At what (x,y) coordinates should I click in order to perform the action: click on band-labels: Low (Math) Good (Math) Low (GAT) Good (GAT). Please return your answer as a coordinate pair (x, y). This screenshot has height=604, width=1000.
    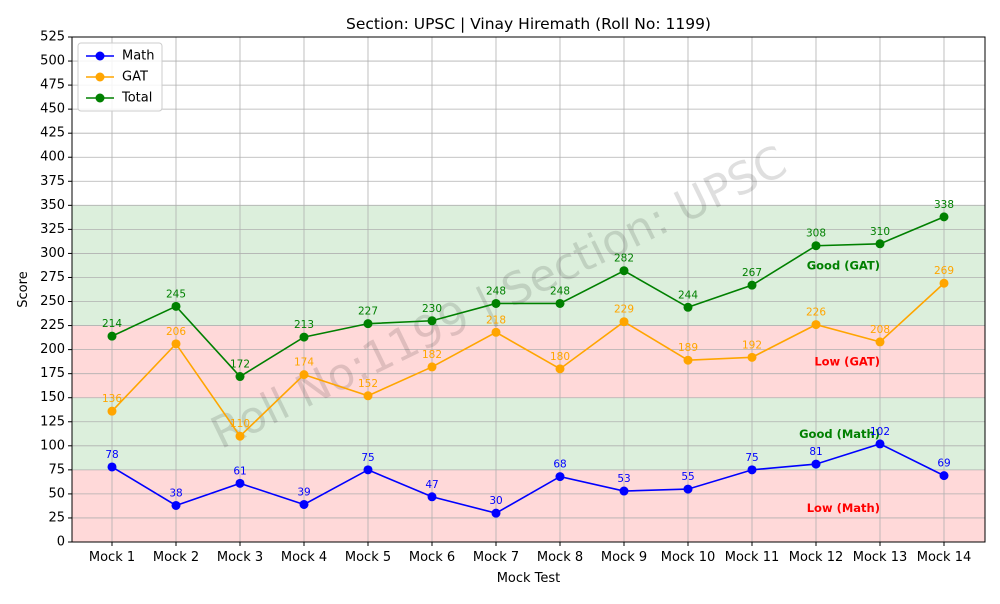
    Looking at the image, I should click on (839, 386).